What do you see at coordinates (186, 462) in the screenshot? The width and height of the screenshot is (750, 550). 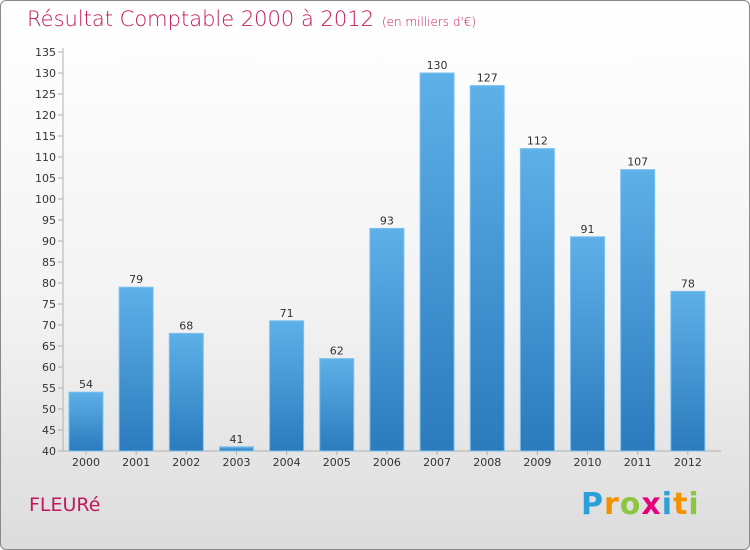 I see `x-tick-label: 2002` at bounding box center [186, 462].